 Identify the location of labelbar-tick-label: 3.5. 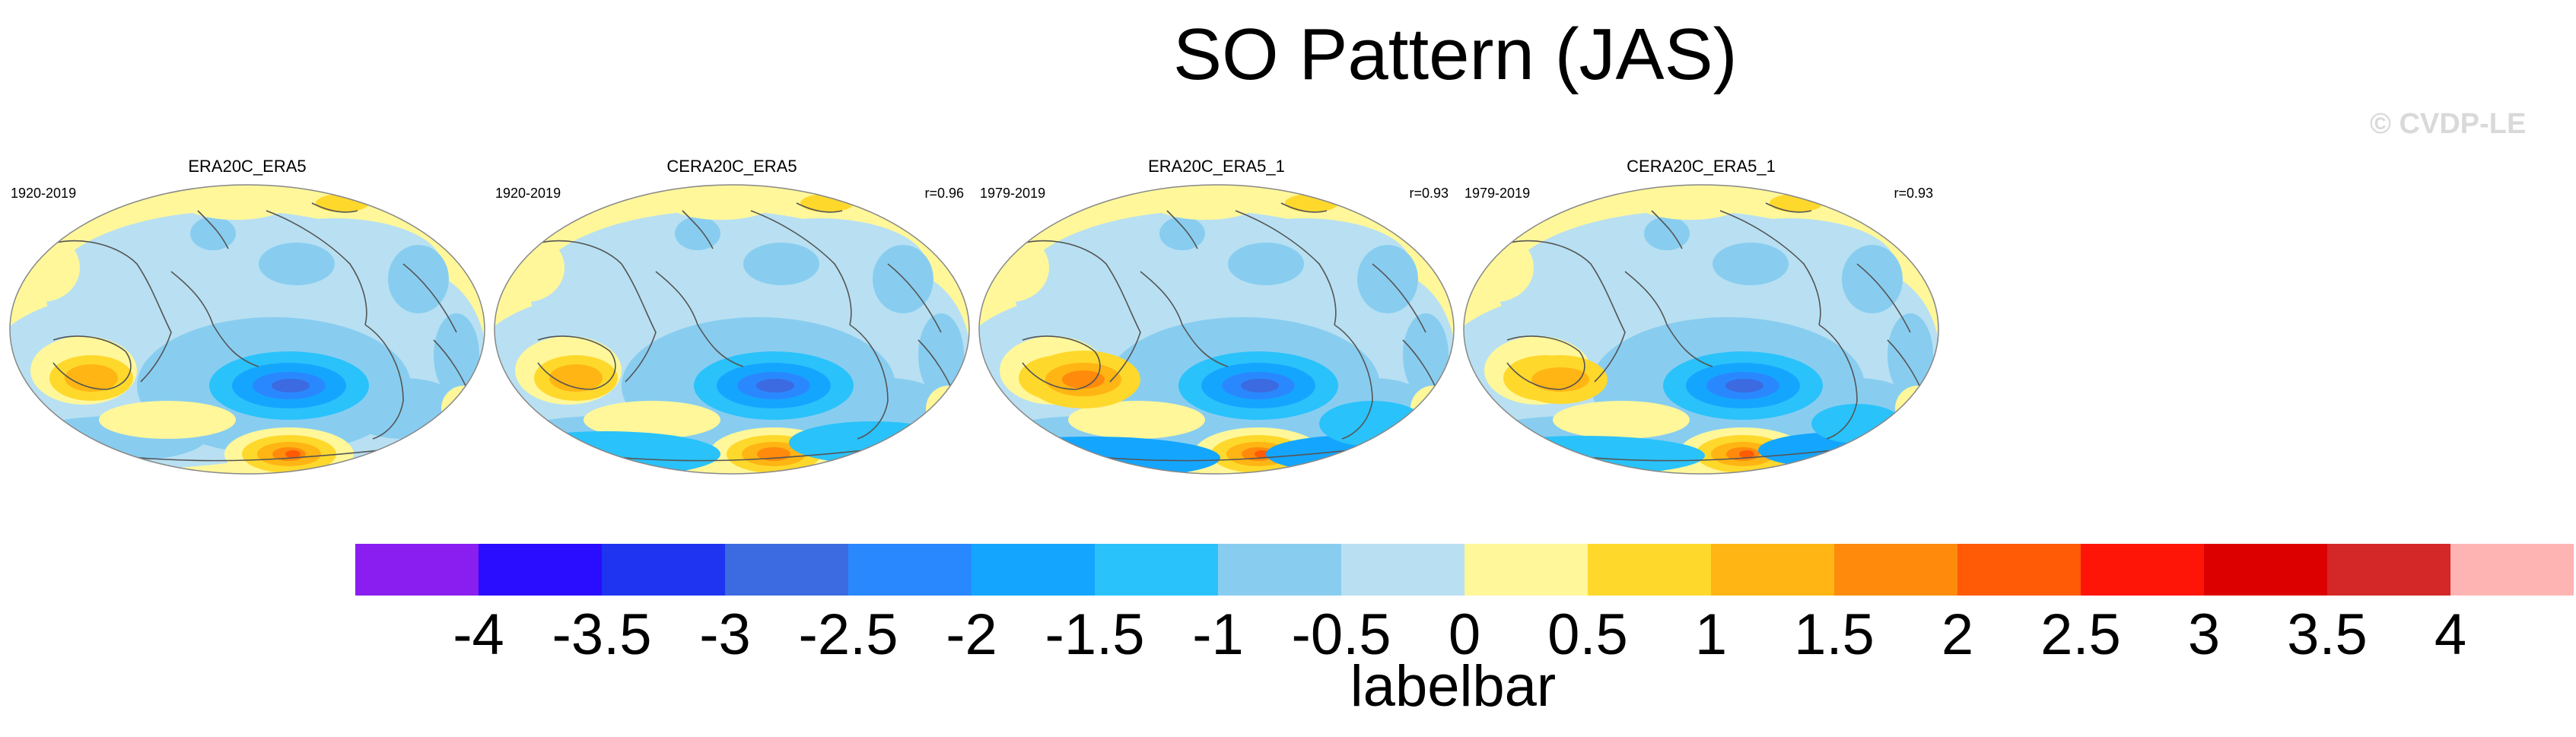
(2327, 634).